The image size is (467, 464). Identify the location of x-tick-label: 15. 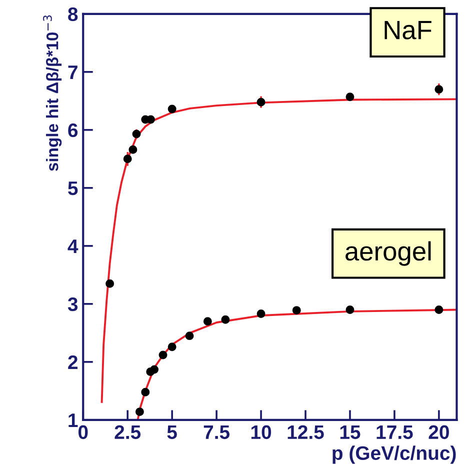
(350, 432).